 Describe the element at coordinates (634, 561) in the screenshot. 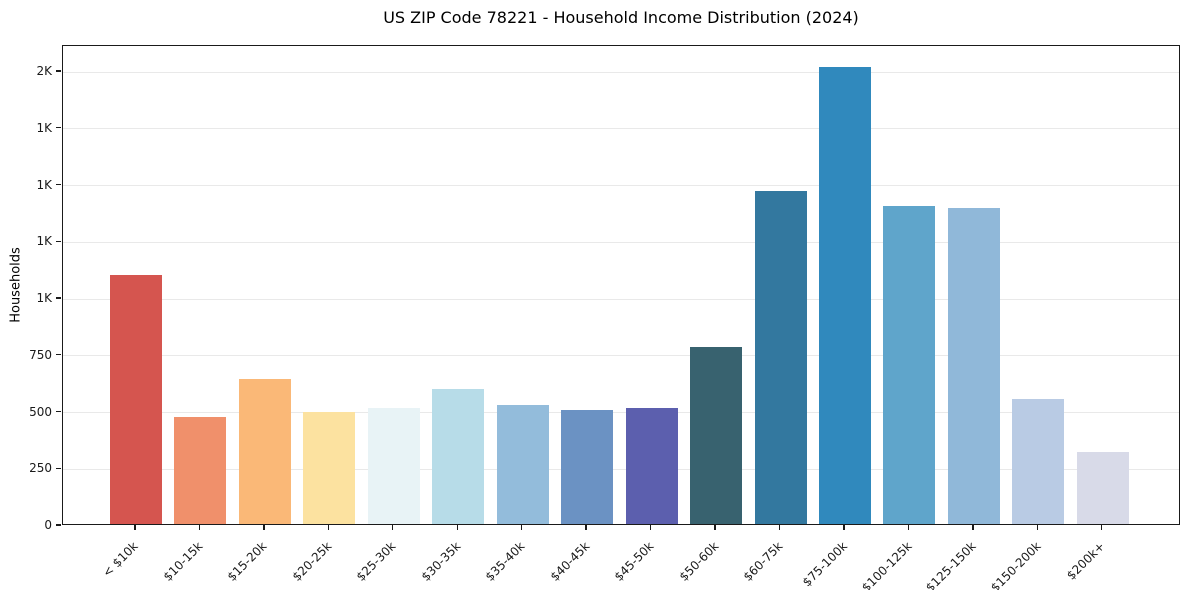

I see `x-tick-label: $45-50k` at that location.